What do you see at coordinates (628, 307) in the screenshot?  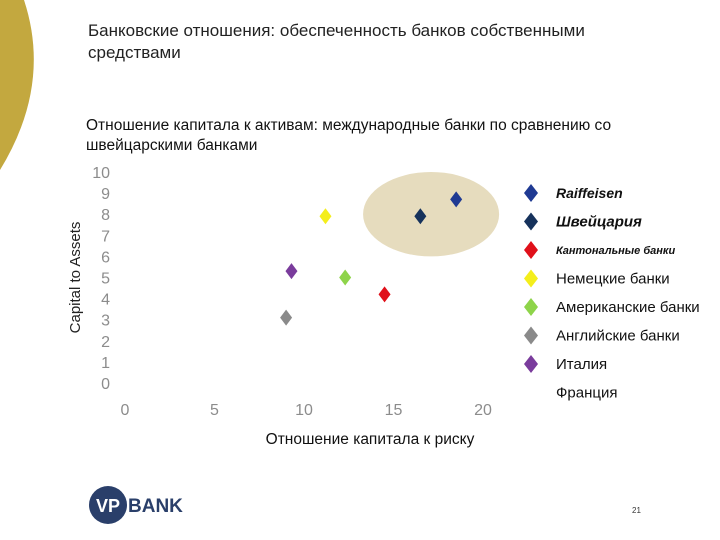 I see `legend-label: Американские банки` at bounding box center [628, 307].